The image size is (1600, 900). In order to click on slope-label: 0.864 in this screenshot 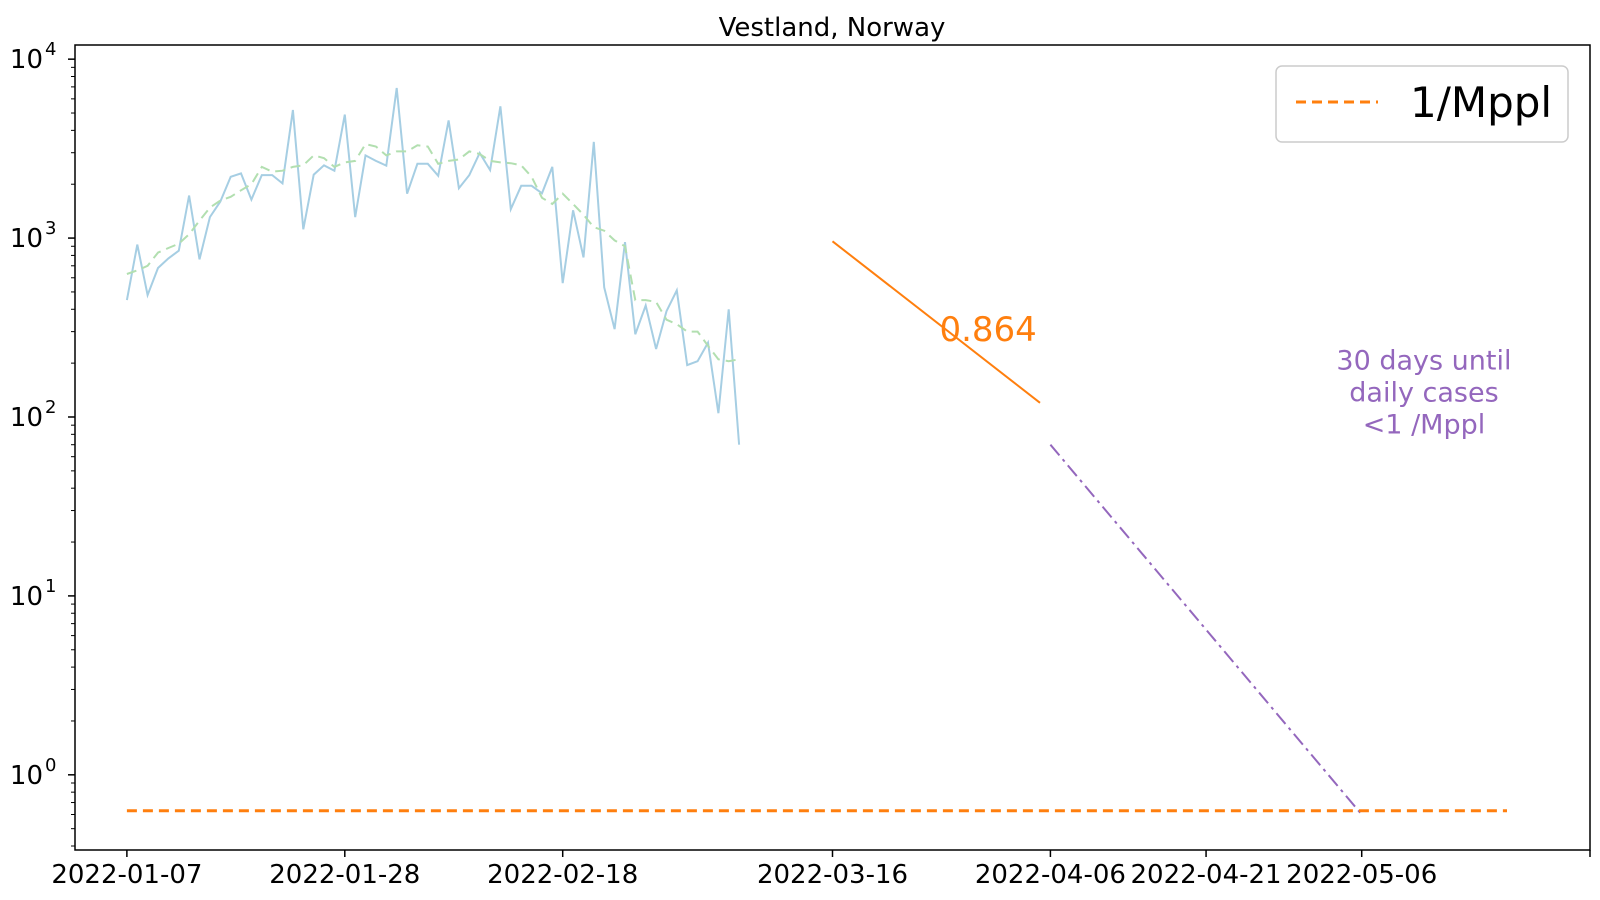, I will do `click(987, 330)`.